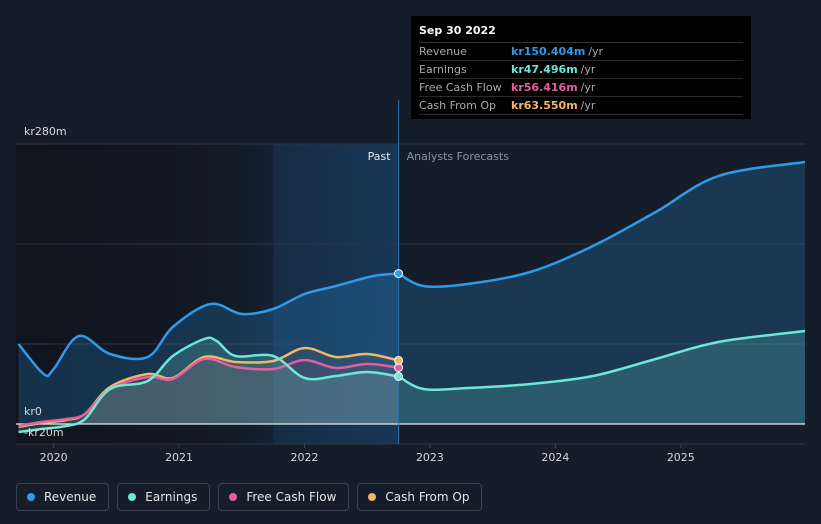 Image resolution: width=821 pixels, height=524 pixels. Describe the element at coordinates (443, 51) in the screenshot. I see `tooltip-label: Revenue` at that location.